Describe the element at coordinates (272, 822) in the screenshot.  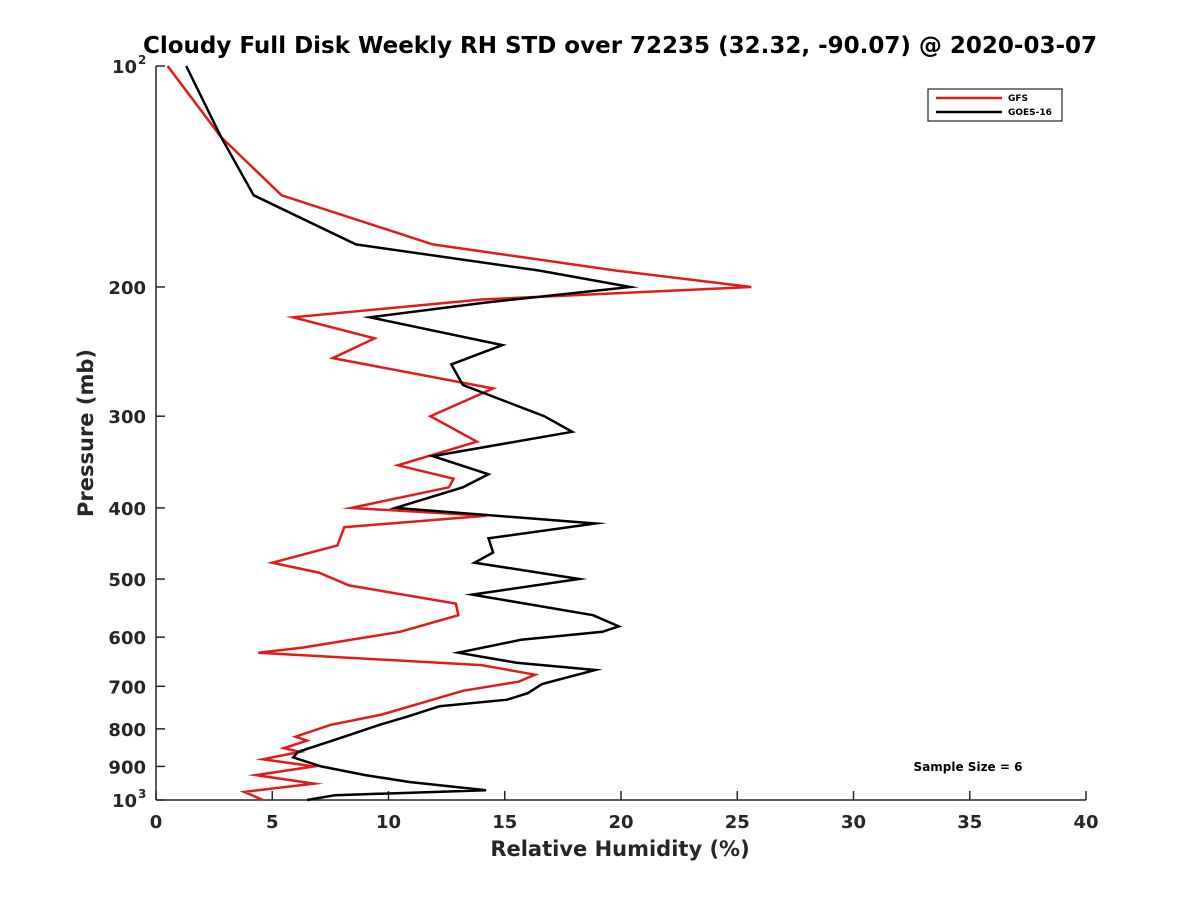
I see `x-tick-label: 5` at that location.